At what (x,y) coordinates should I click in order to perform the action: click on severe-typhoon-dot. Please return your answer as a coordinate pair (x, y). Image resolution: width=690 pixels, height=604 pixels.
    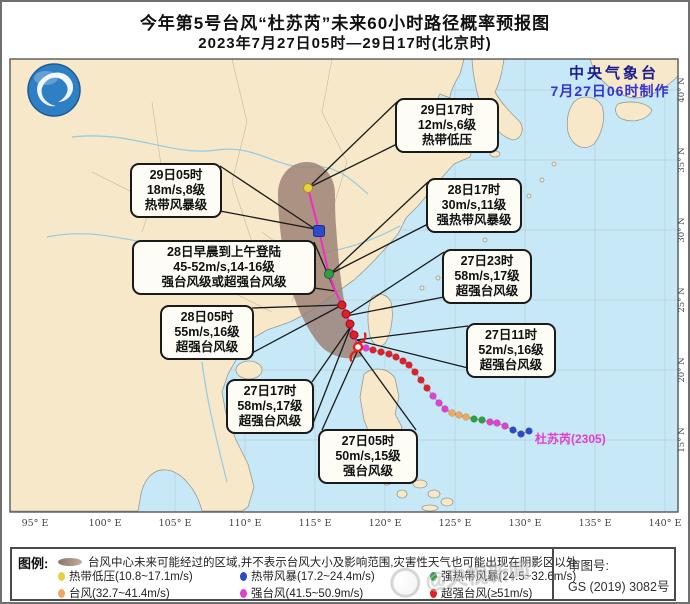
    Looking at the image, I should click on (243, 593).